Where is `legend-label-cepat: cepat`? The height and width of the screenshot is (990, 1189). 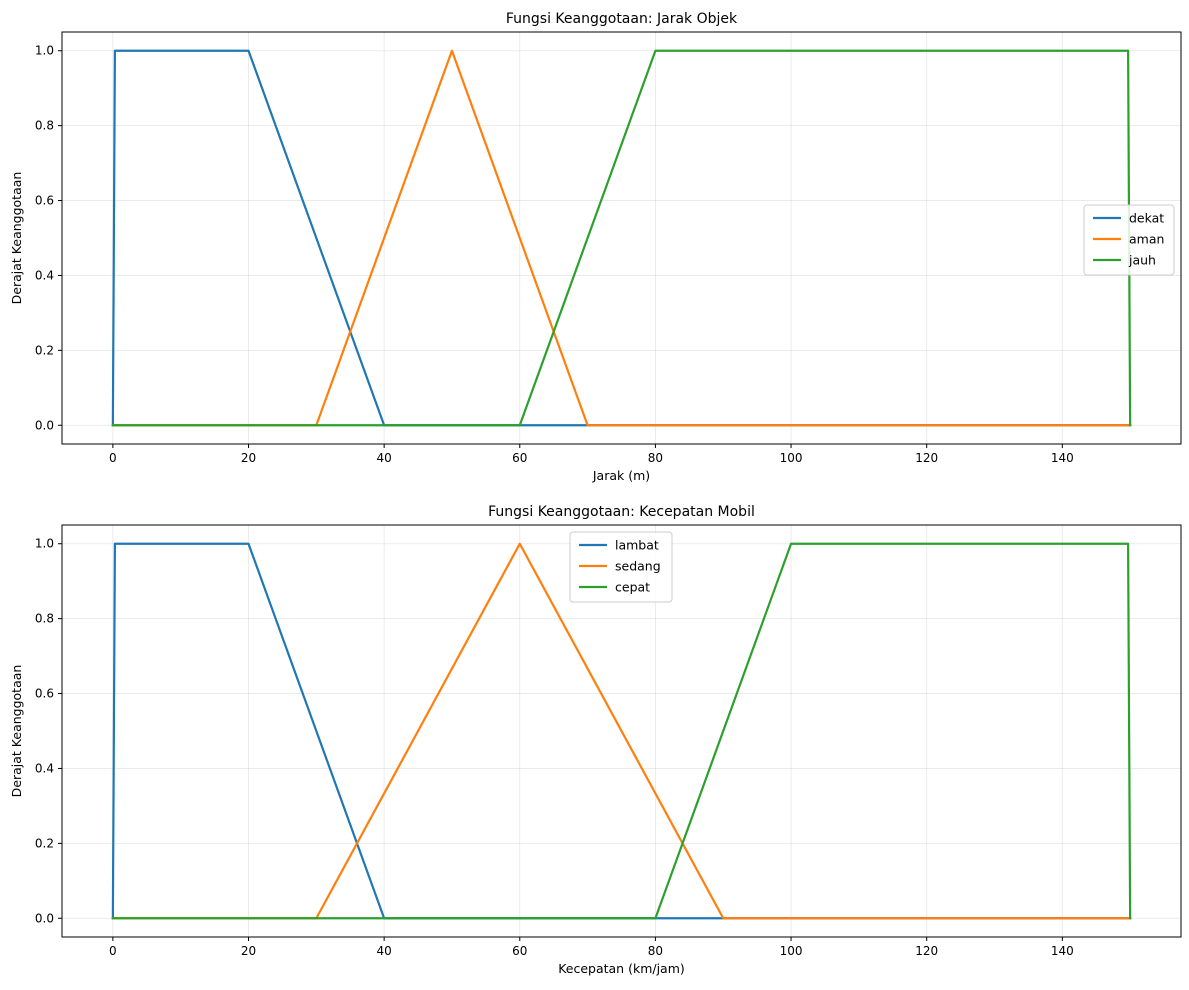
legend-label-cepat: cepat is located at coordinates (632, 587).